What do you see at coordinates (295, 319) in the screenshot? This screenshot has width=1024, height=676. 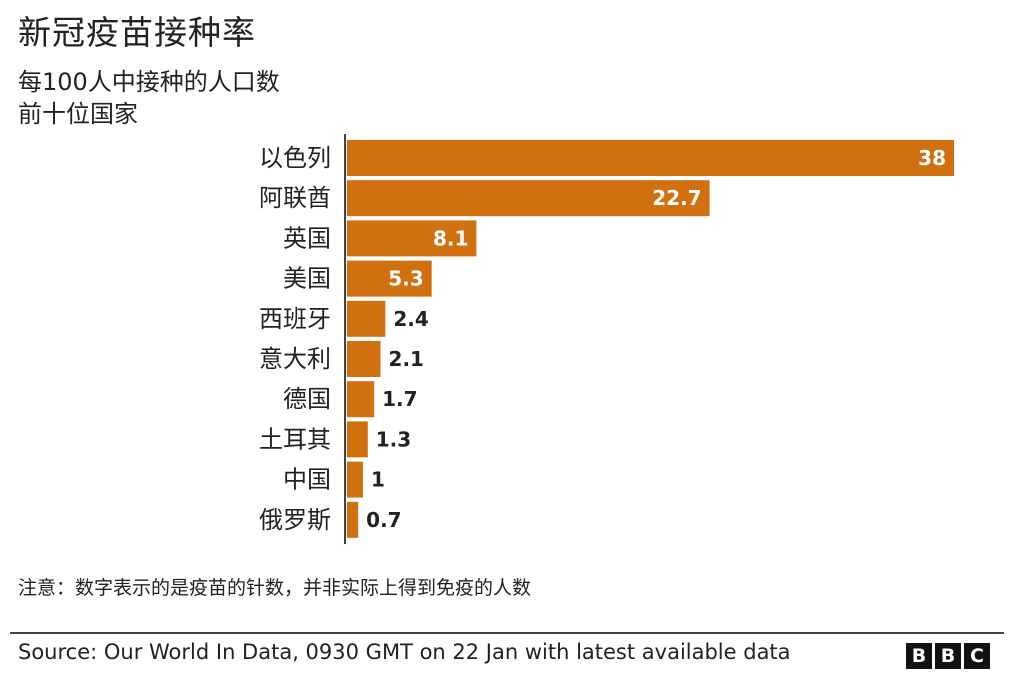 I see `category-label: 西班牙` at bounding box center [295, 319].